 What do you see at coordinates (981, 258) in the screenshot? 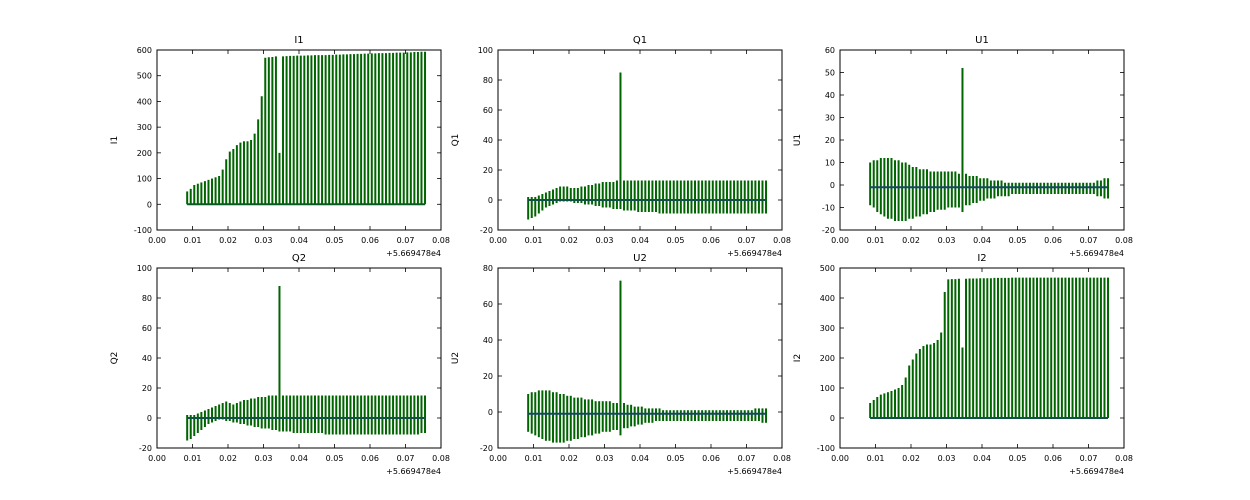
I see `subplot-title: I2` at bounding box center [981, 258].